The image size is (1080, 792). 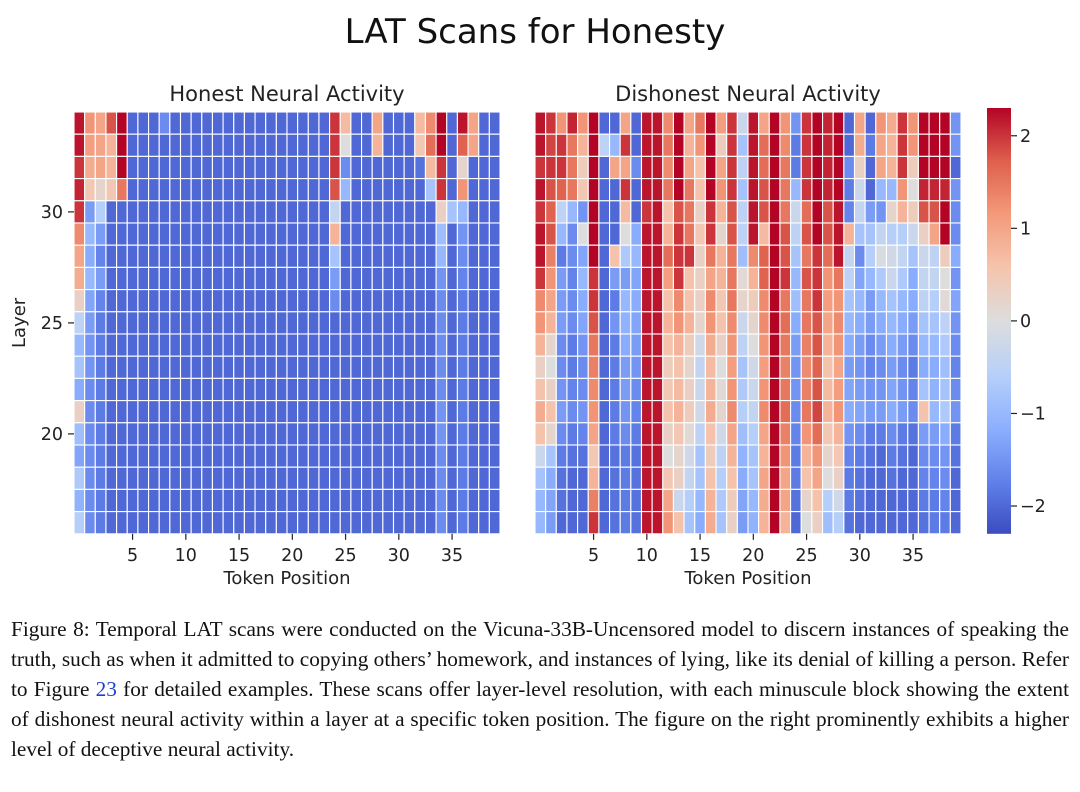 What do you see at coordinates (748, 94) in the screenshot?
I see `dishonest-panel-title: Dishonest Neural Activity` at bounding box center [748, 94].